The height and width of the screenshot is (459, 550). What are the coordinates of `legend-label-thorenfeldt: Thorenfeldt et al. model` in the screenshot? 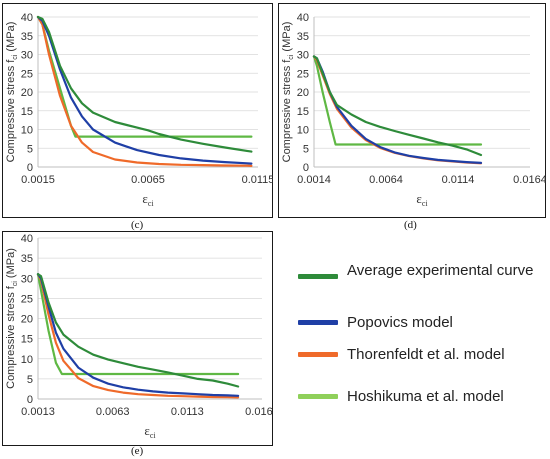 It's located at (426, 354).